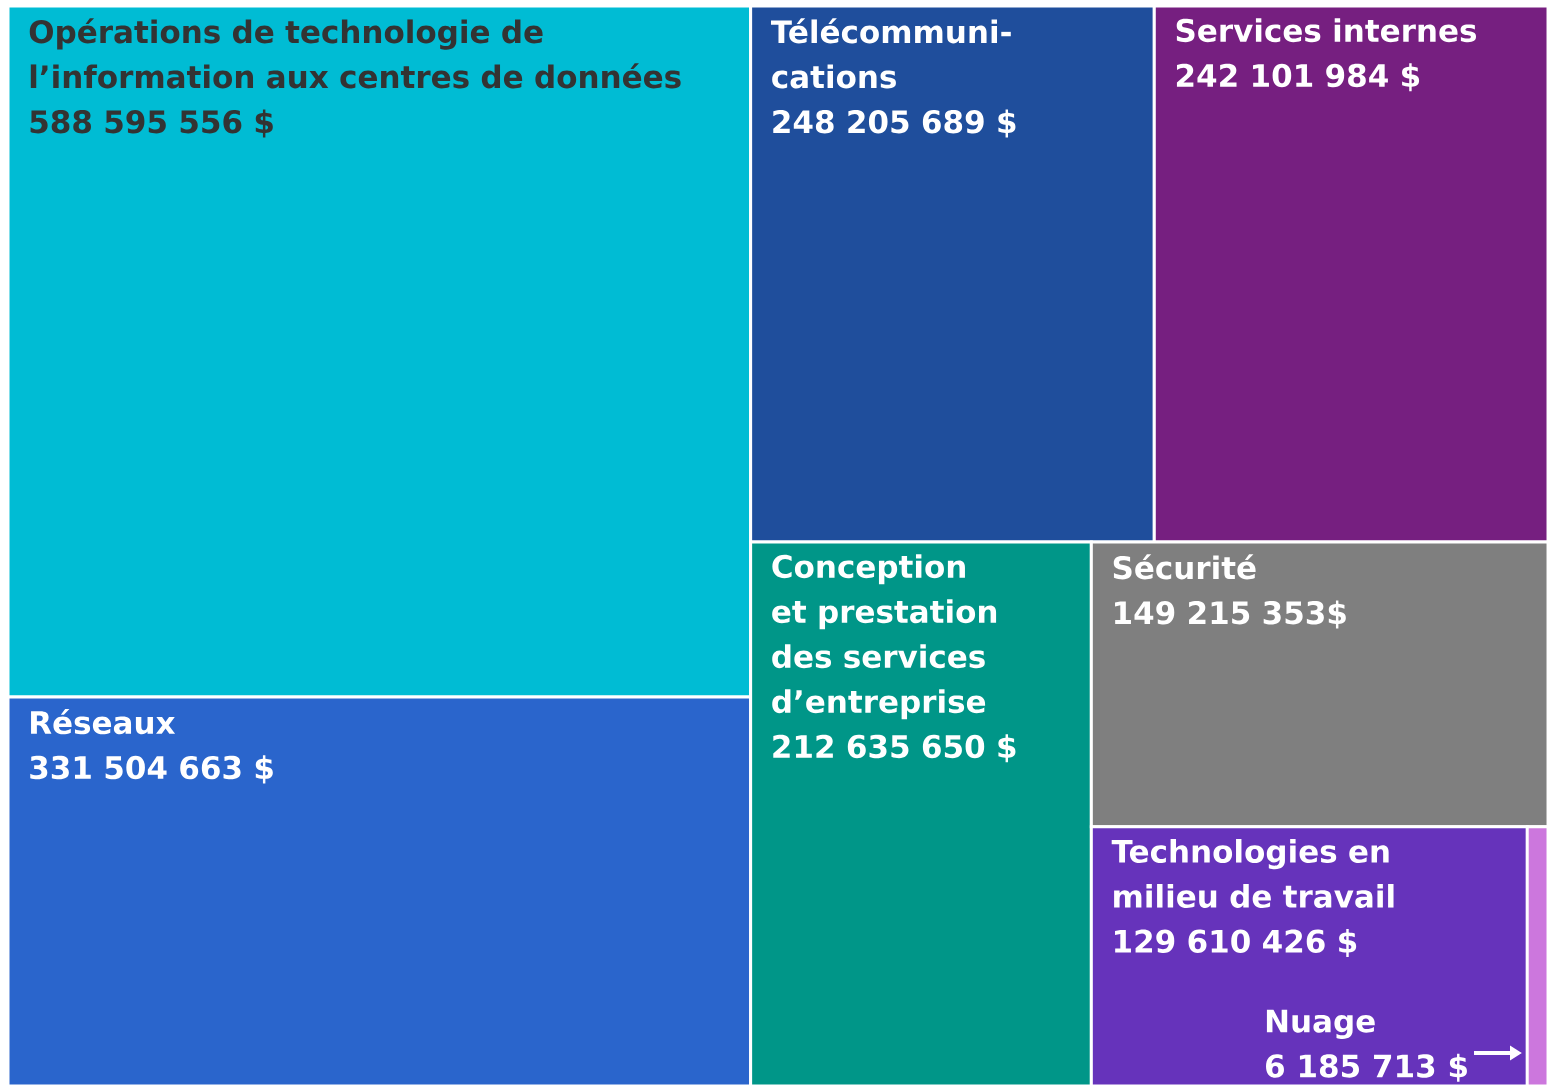 This screenshot has height=1088, width=1552. Describe the element at coordinates (1298, 77) in the screenshot. I see `data-label: 242 101 984 $` at that location.